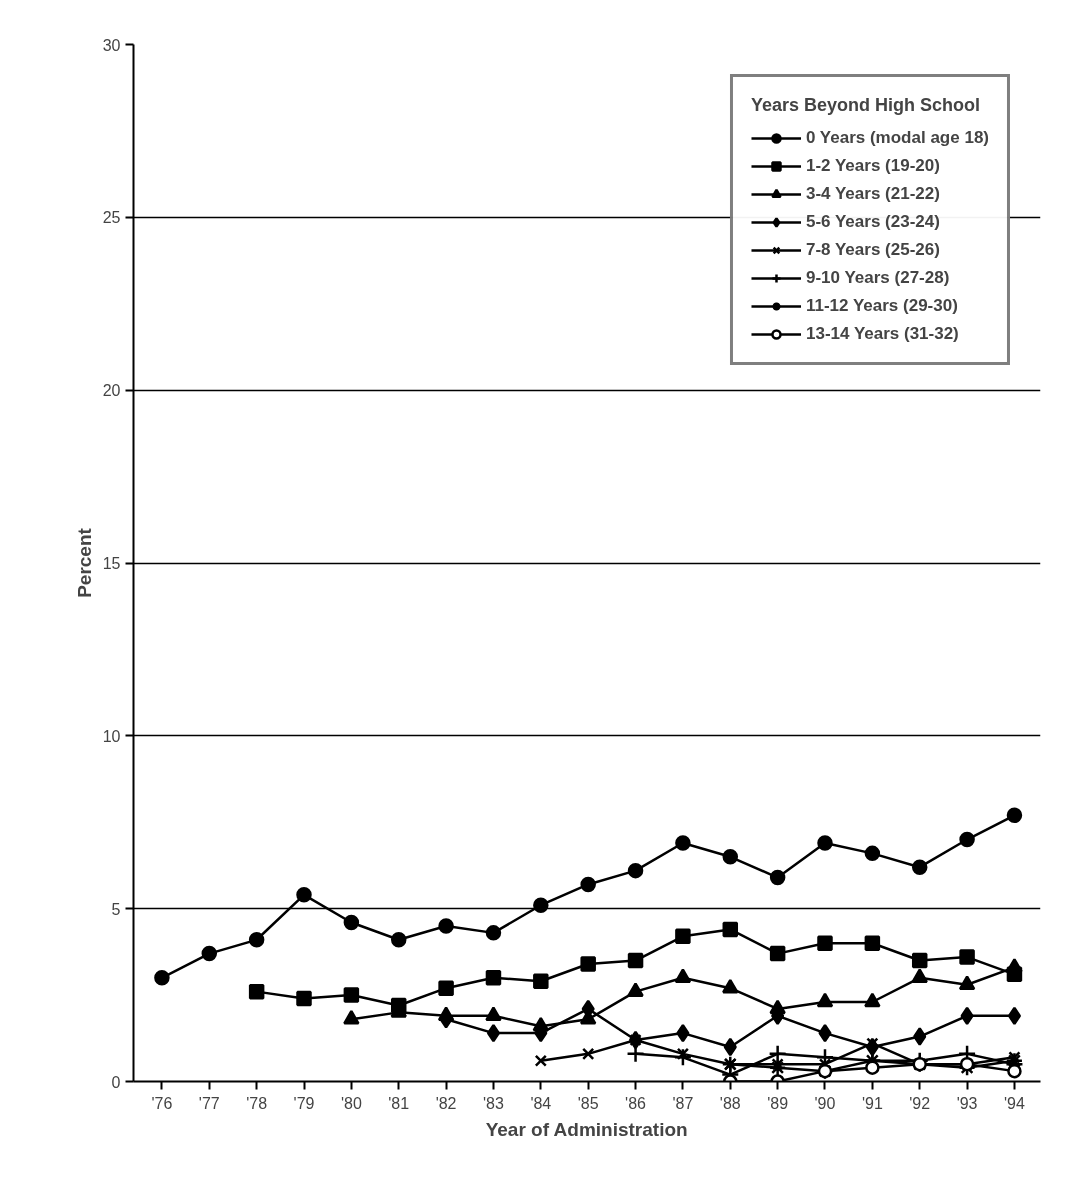  What do you see at coordinates (872, 194) in the screenshot?
I see `legend-label: 3-4 Years (21-22)` at bounding box center [872, 194].